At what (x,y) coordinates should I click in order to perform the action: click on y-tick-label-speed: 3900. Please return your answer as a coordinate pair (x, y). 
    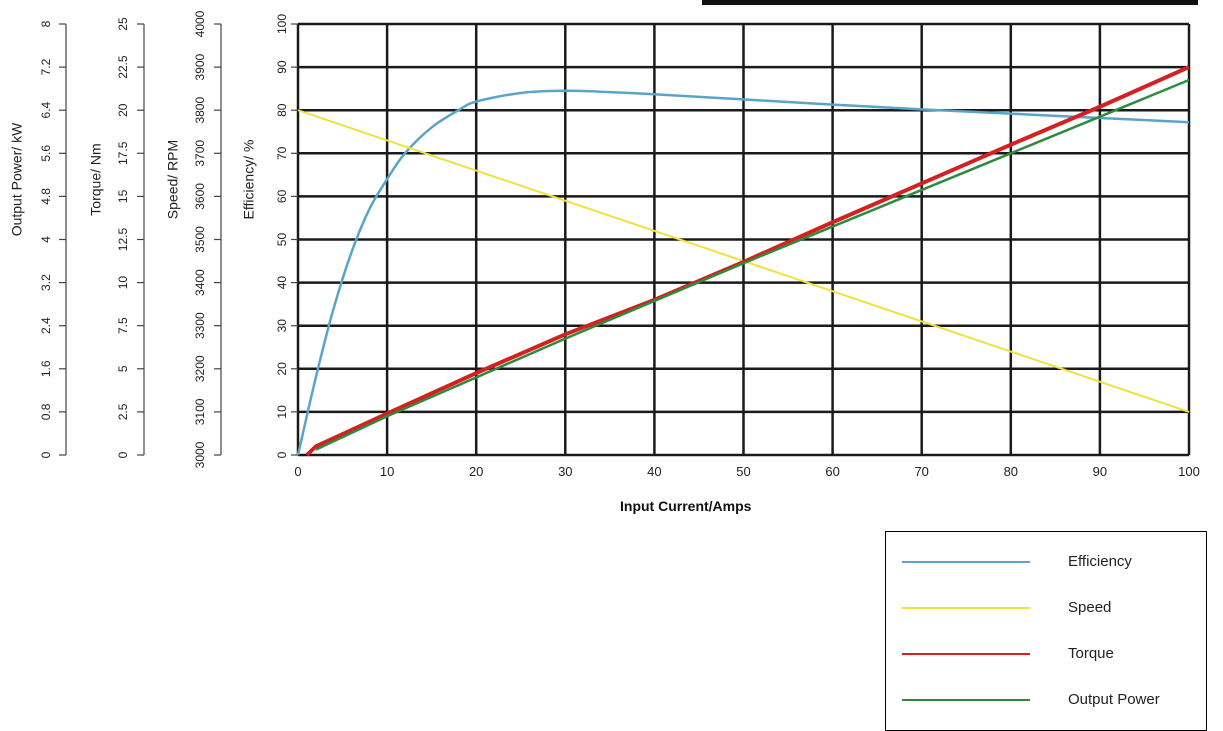
    Looking at the image, I should click on (200, 66).